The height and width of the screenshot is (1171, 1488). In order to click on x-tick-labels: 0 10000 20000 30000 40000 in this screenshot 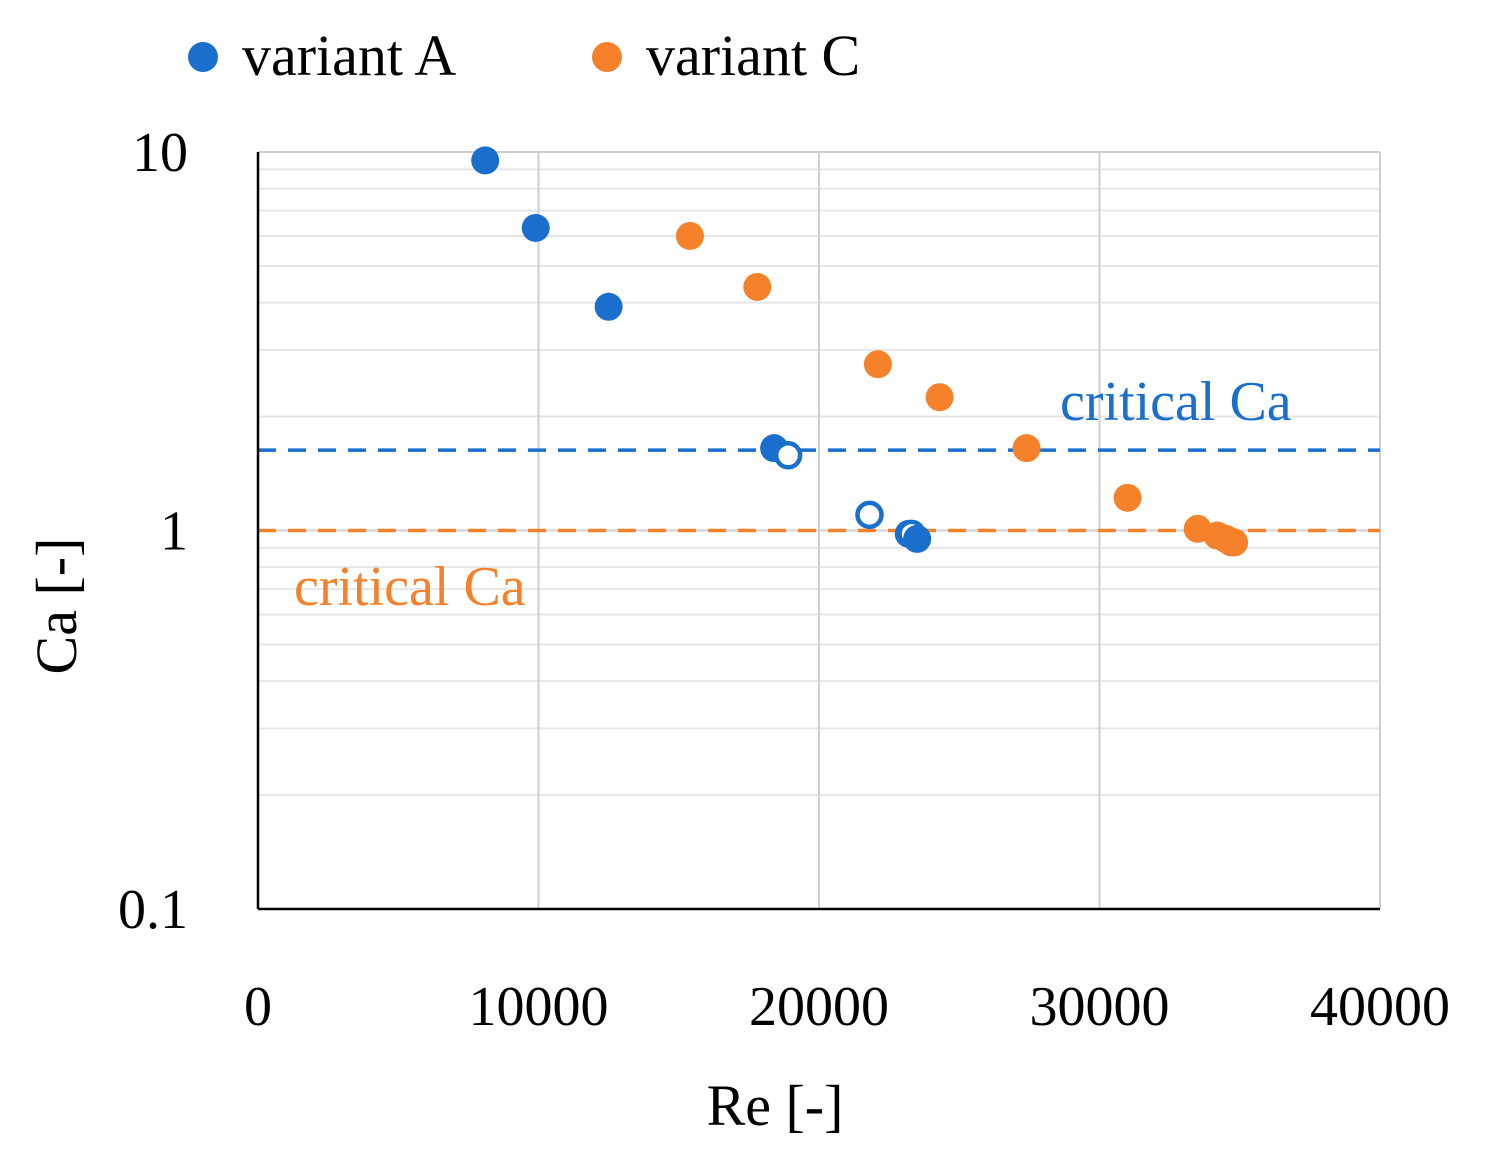, I will do `click(847, 1007)`.